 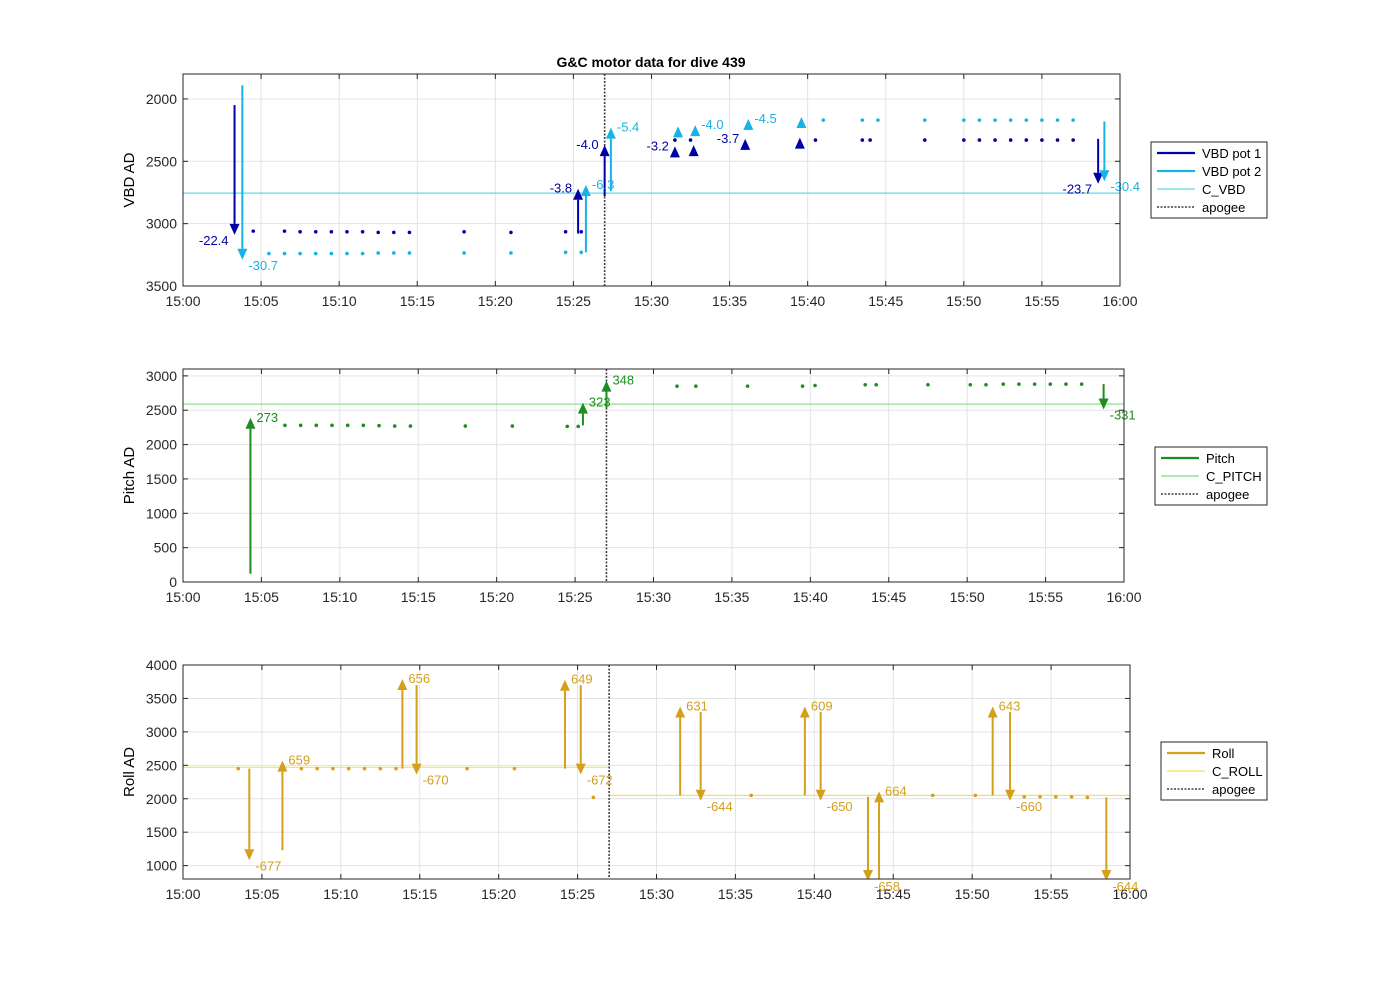 What do you see at coordinates (731, 597) in the screenshot?
I see `x-tick-label: 15:35` at bounding box center [731, 597].